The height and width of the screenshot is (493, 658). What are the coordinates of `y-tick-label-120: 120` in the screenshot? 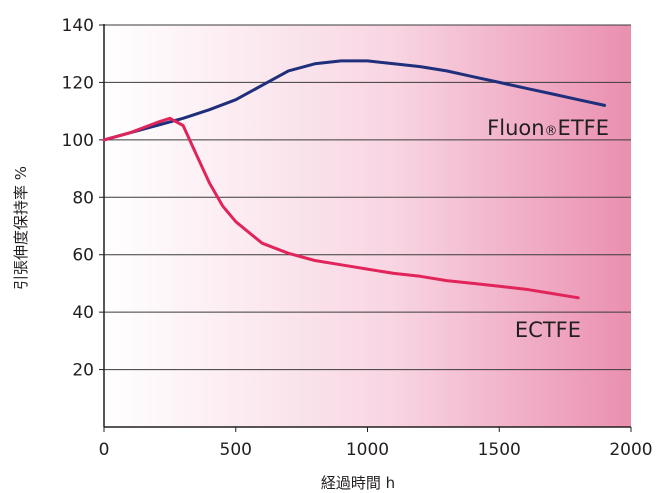 It's located at (78, 83).